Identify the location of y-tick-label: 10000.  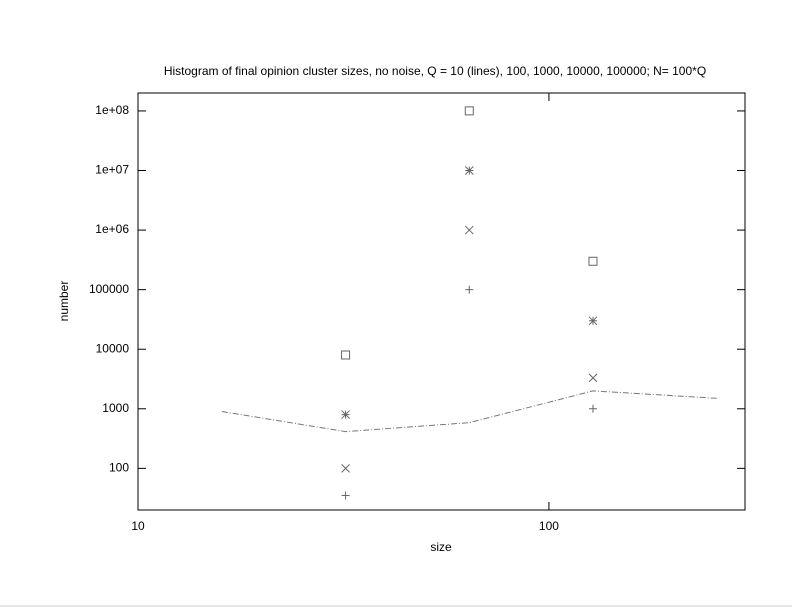
(113, 348).